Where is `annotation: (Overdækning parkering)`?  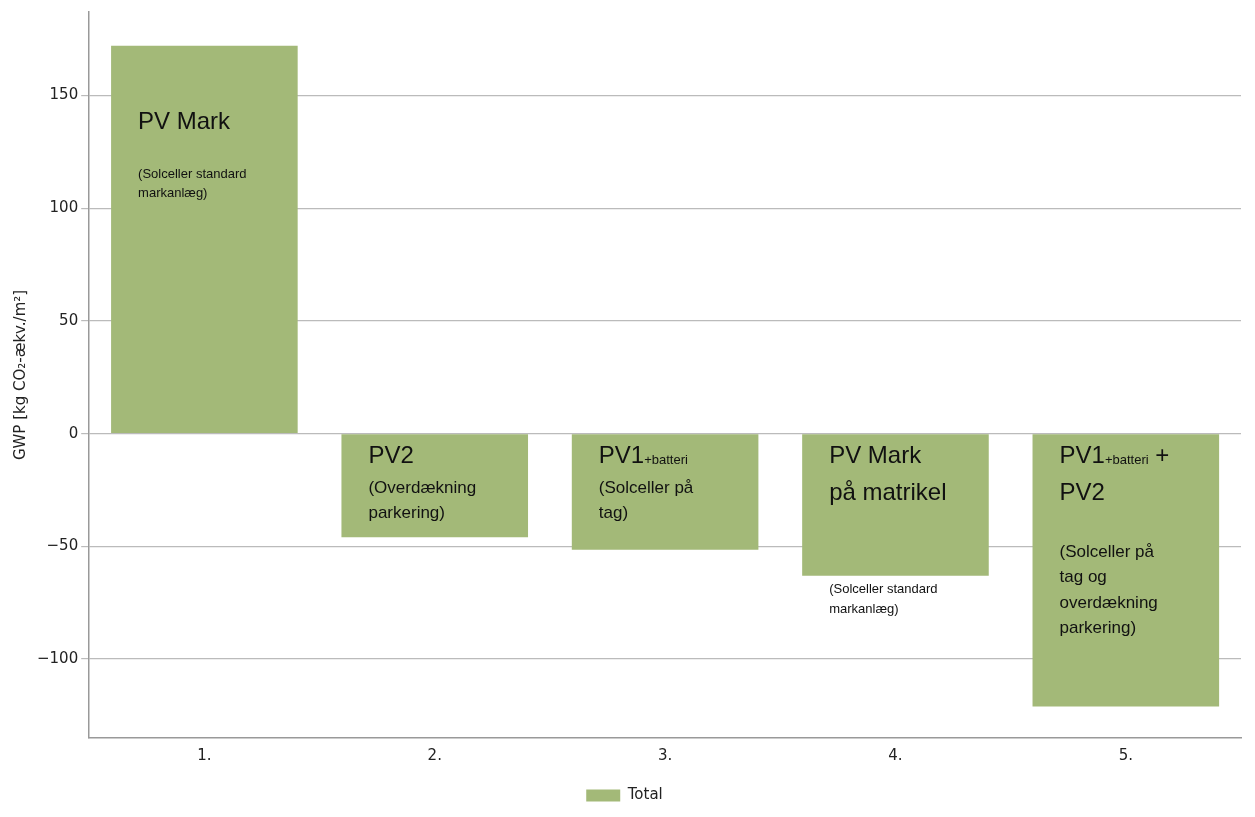
annotation: (Overdækning parkering) is located at coordinates (422, 500).